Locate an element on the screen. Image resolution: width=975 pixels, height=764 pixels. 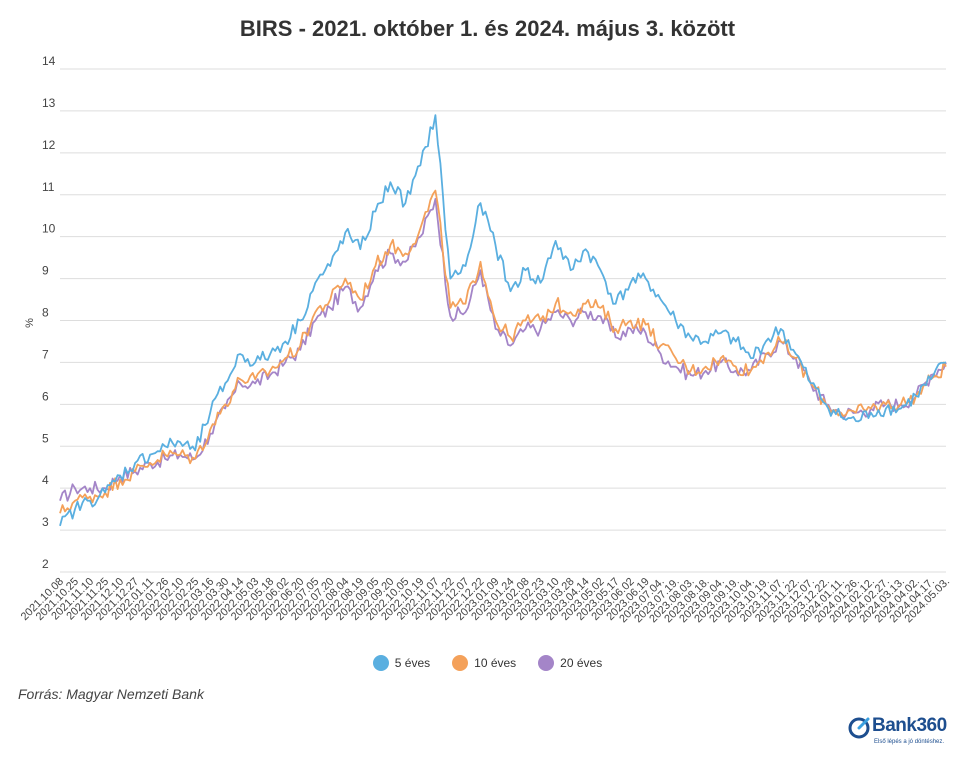
logo-tagline: Első lépés a jó döntéshez. is located at coordinates (909, 742).